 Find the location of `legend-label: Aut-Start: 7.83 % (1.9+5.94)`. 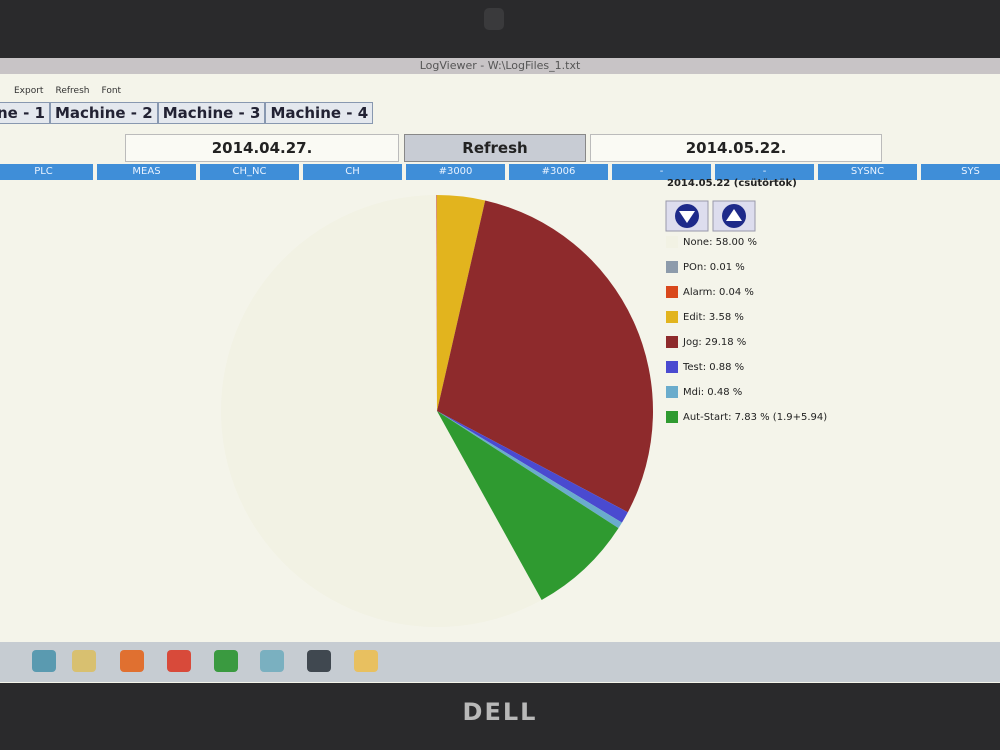

legend-label: Aut-Start: 7.83 % (1.9+5.94) is located at coordinates (755, 417).